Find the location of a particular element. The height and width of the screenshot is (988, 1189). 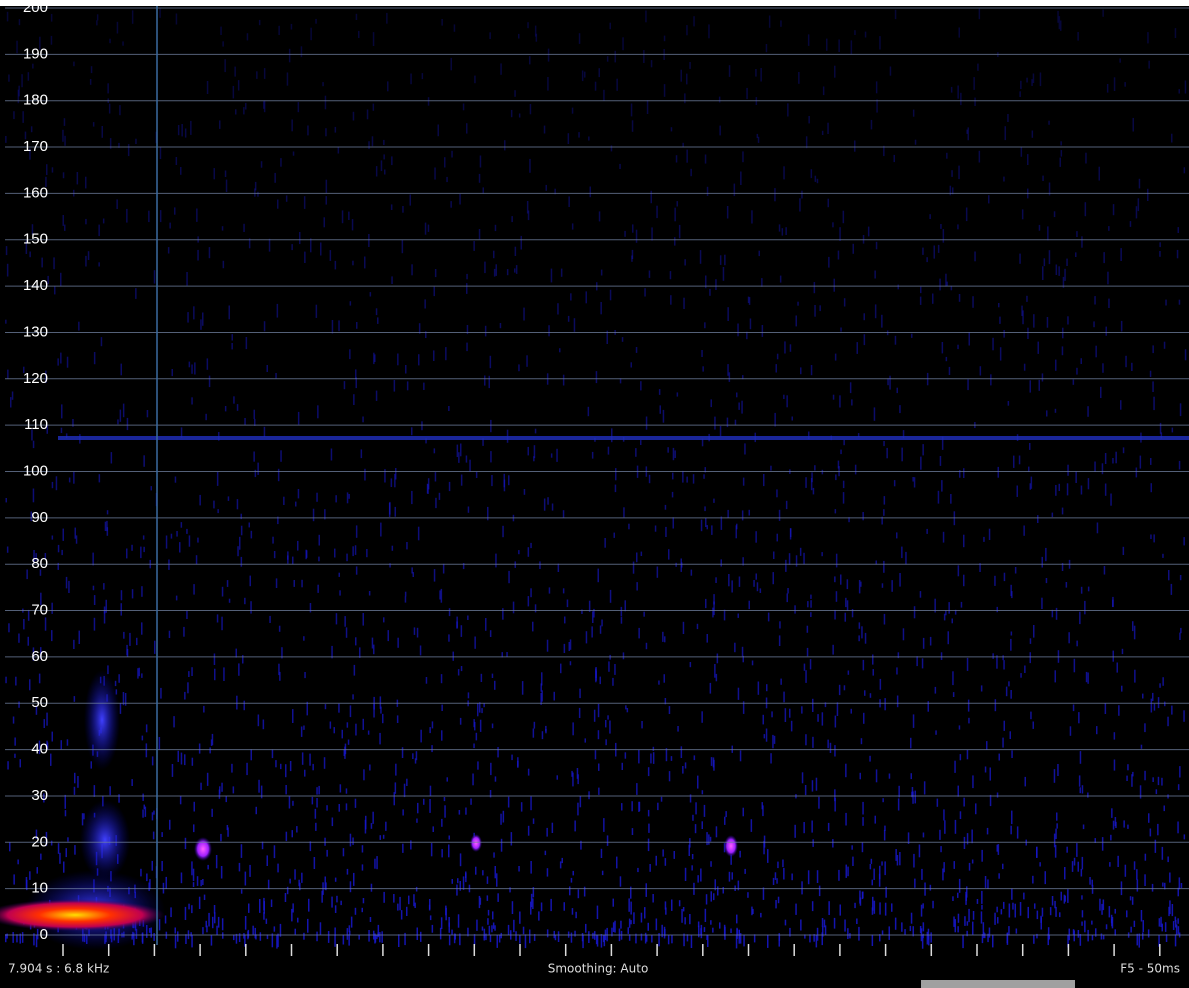

y-tick-label: 90 is located at coordinates (39, 517).